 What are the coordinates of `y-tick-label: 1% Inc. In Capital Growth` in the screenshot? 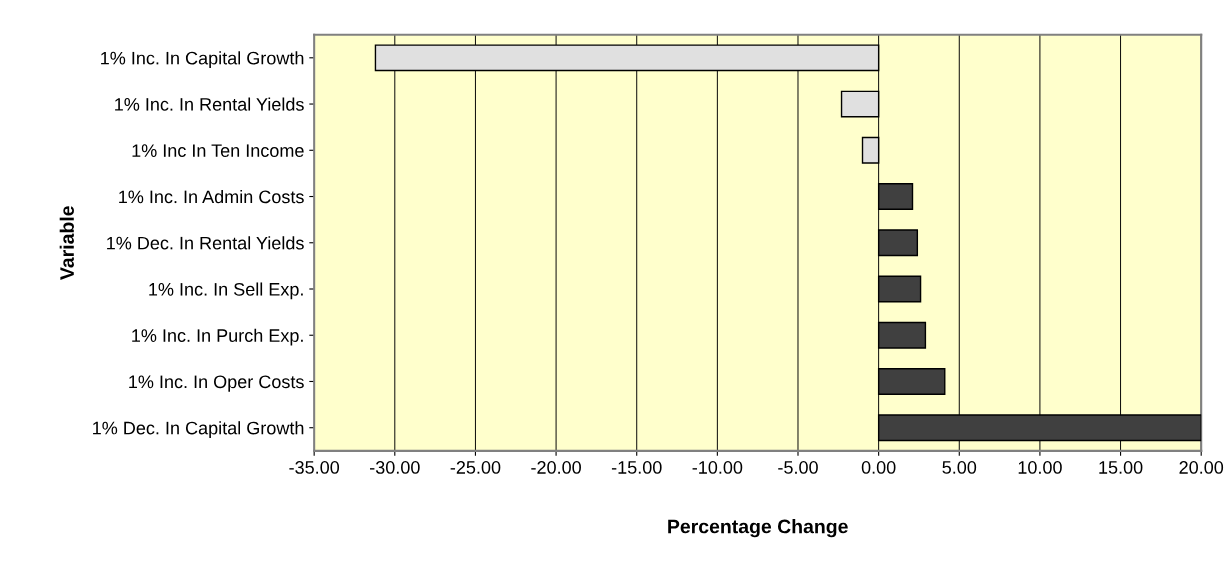 It's located at (202, 60).